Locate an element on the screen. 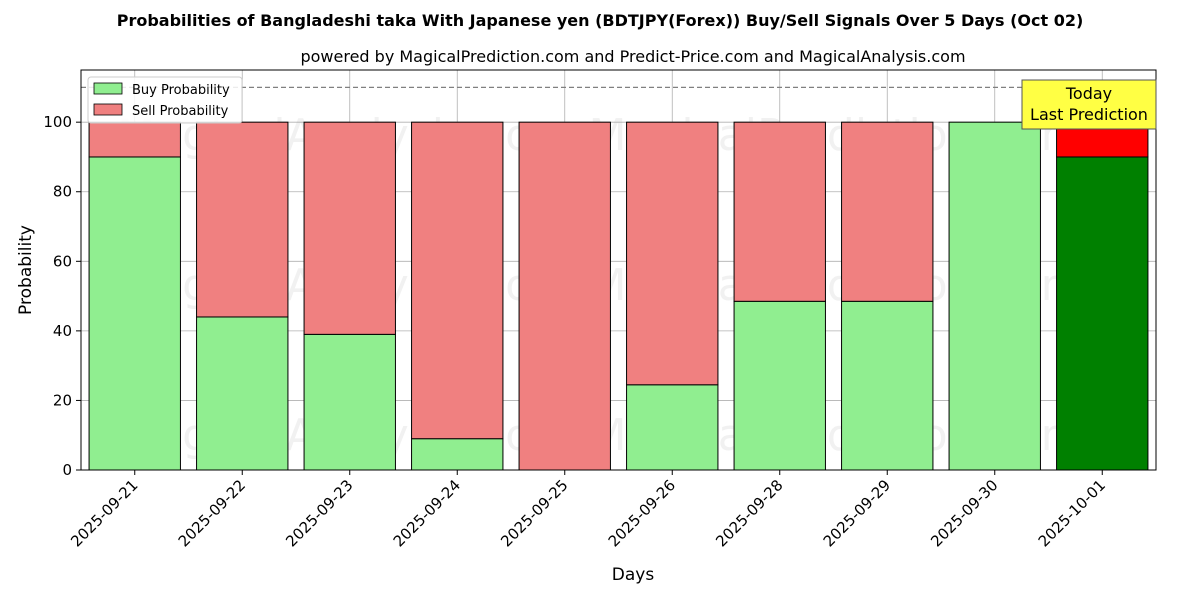 The width and height of the screenshot is (1200, 600). legend-box is located at coordinates (165, 100).